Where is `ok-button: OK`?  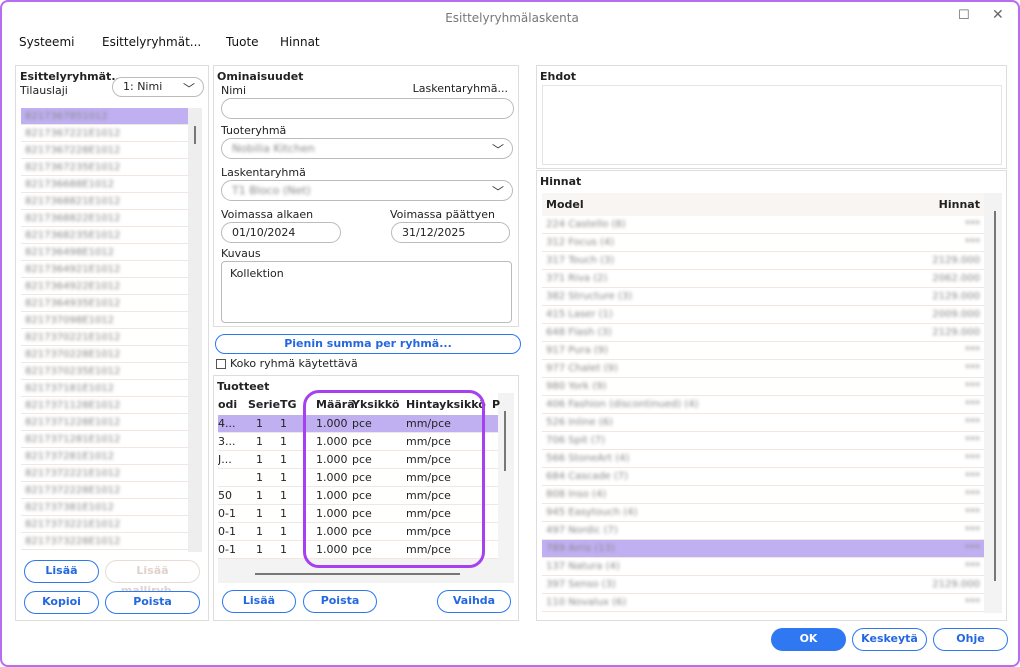 ok-button: OK is located at coordinates (808, 639).